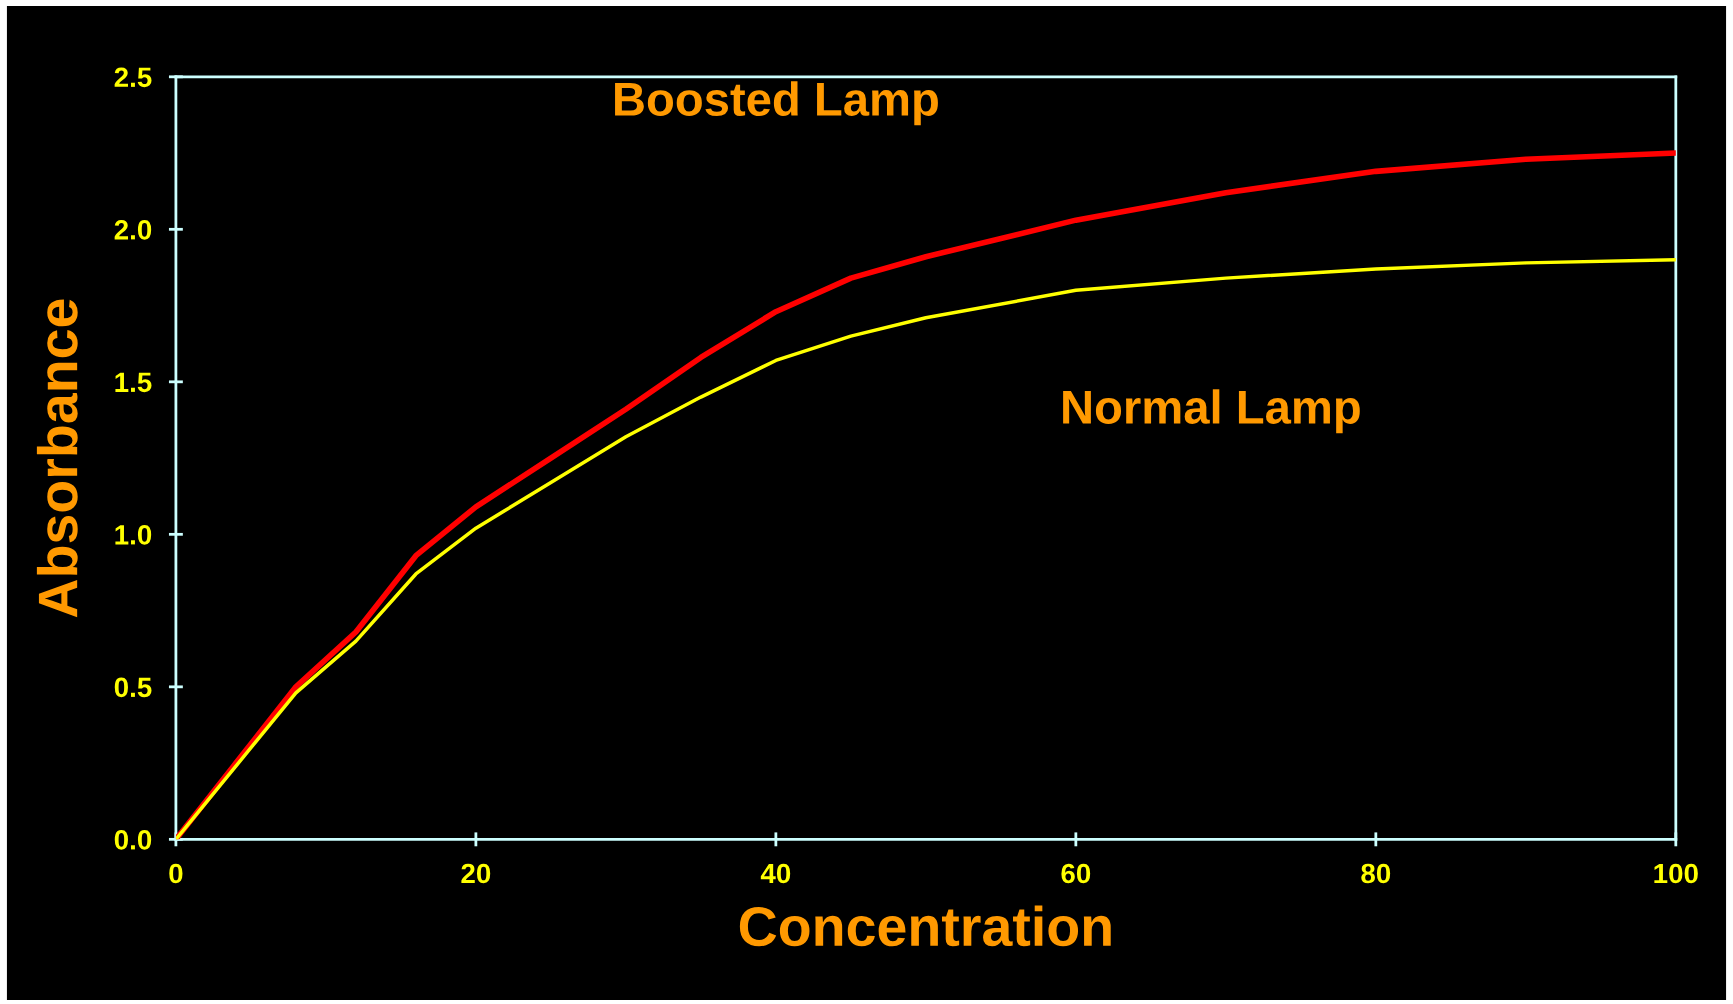 This screenshot has width=1733, height=1004. What do you see at coordinates (1076, 873) in the screenshot?
I see `x-tick-label: 60` at bounding box center [1076, 873].